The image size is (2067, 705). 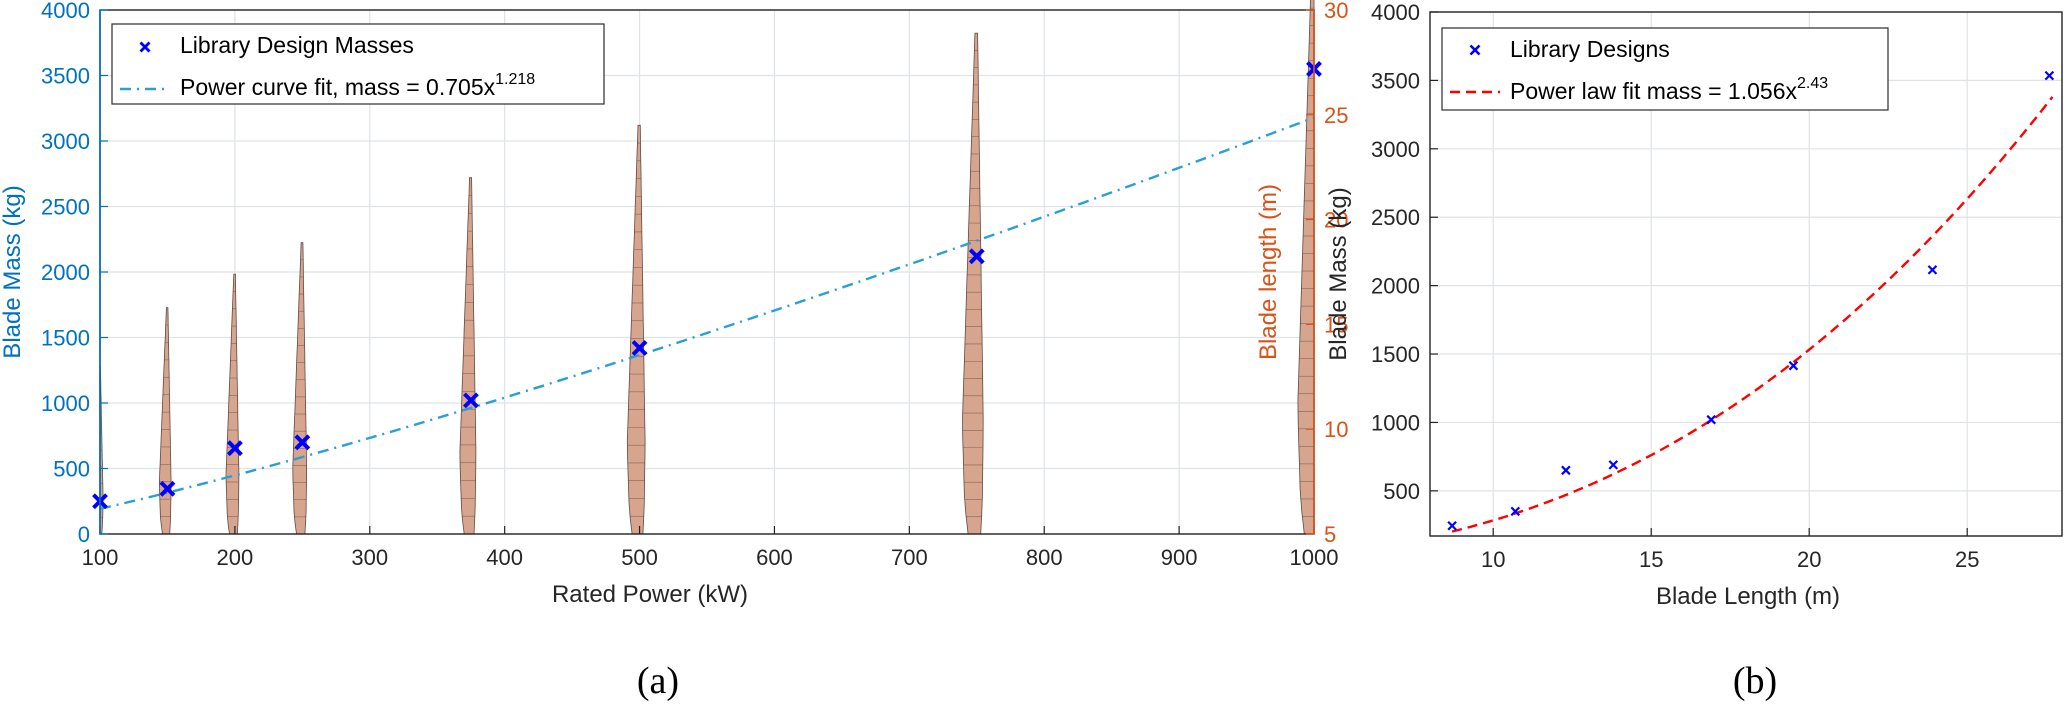 I want to click on panel-b-marker-19.5-stroke-2, so click(x=1793, y=365).